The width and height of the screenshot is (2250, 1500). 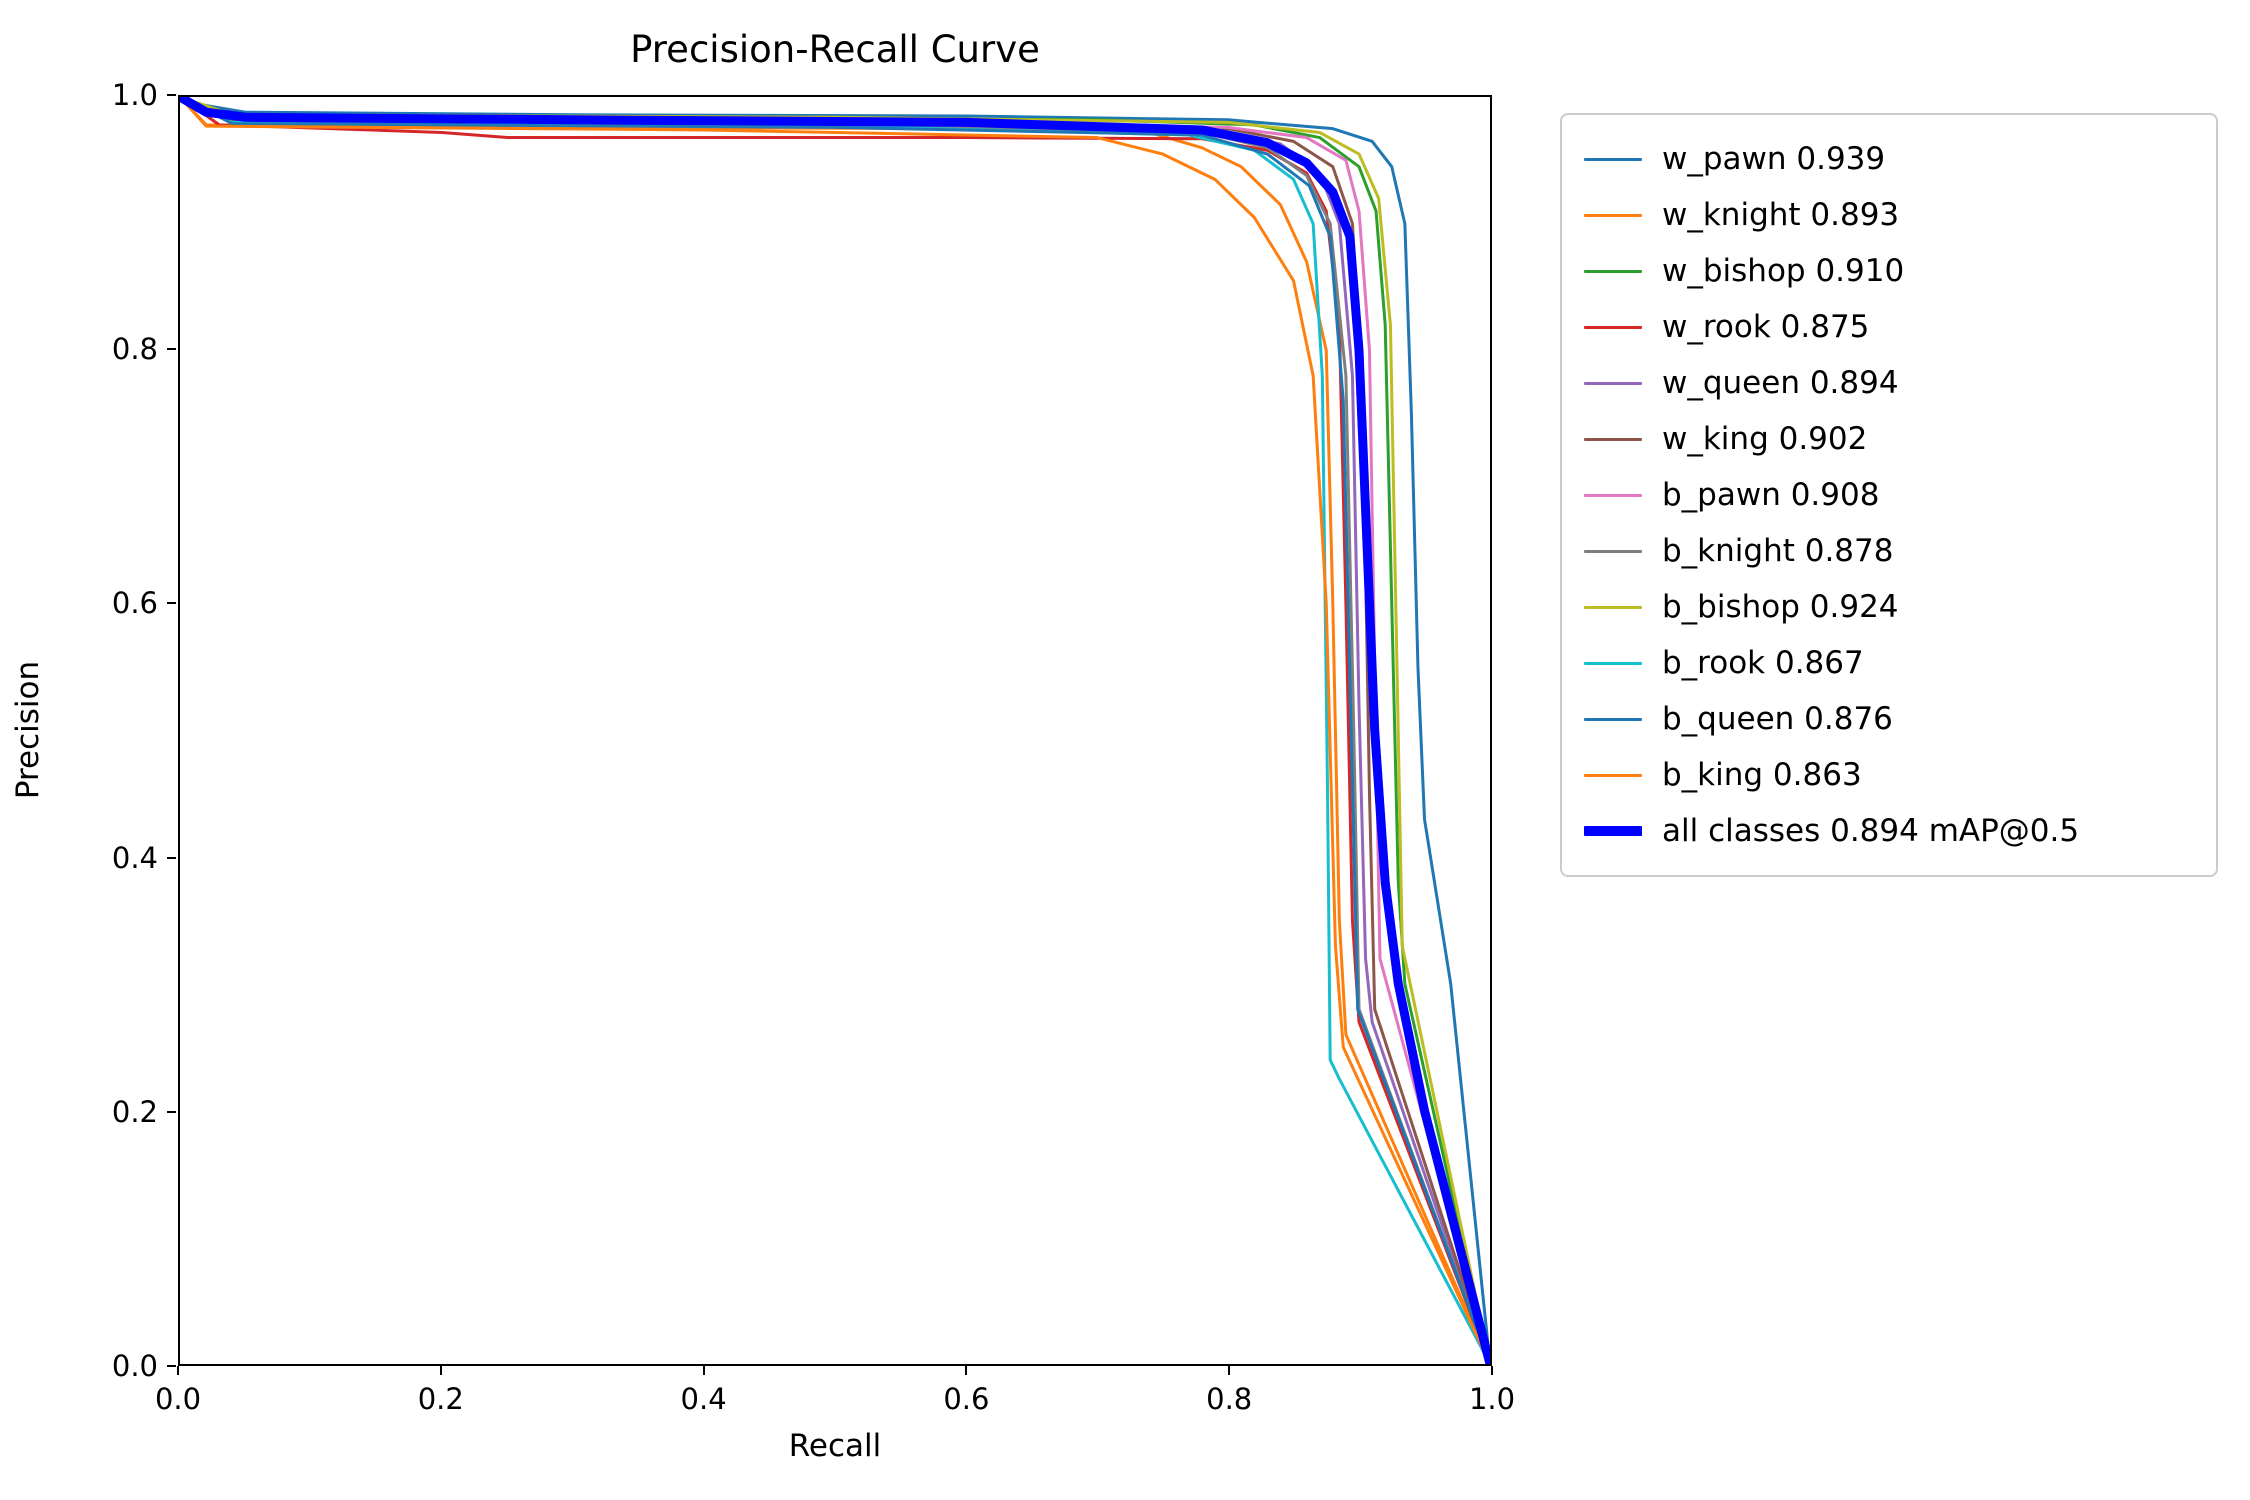 What do you see at coordinates (703, 1399) in the screenshot?
I see `x-tick-label: 0.4` at bounding box center [703, 1399].